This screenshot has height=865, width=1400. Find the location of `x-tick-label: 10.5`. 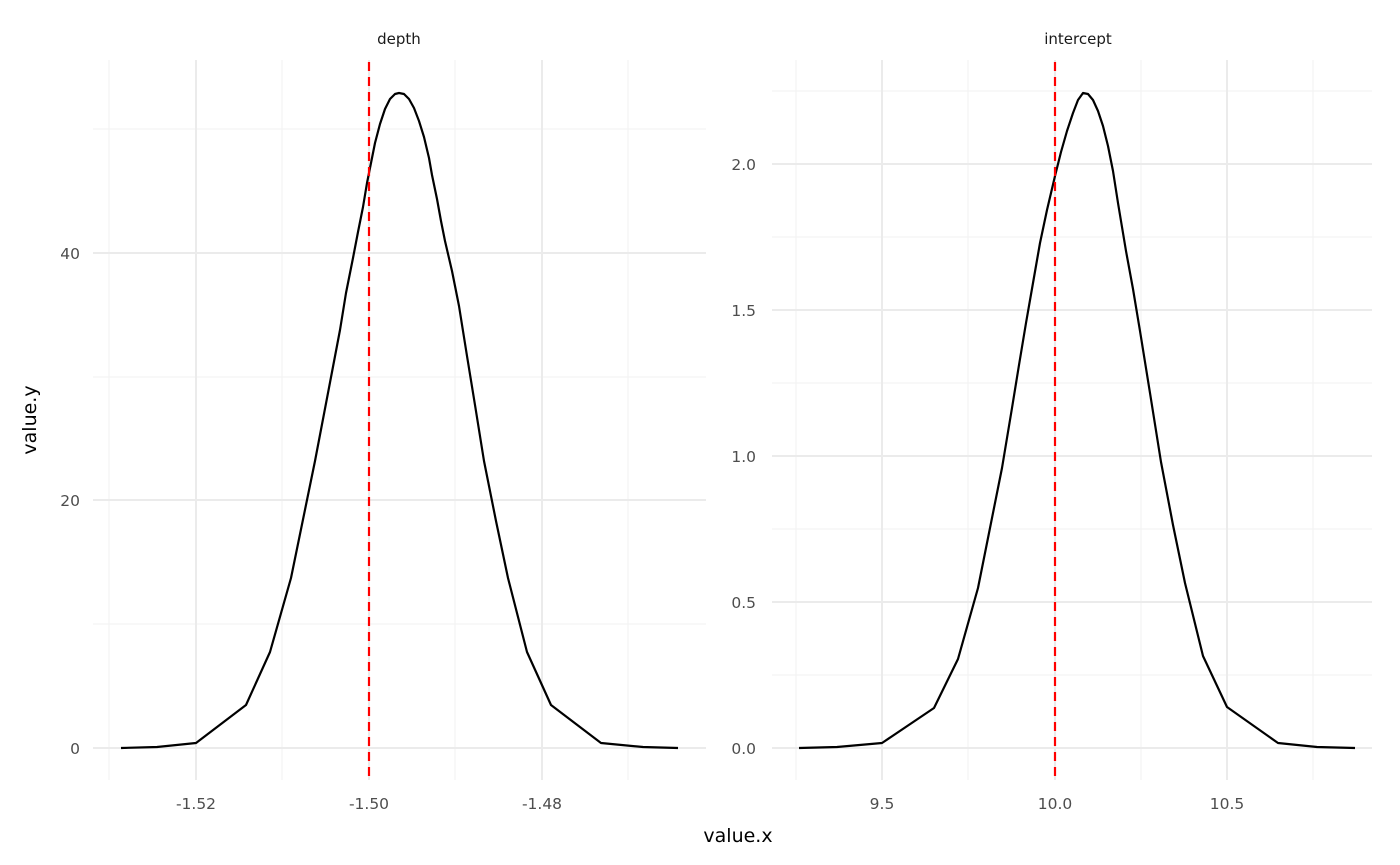

x-tick-label: 10.5 is located at coordinates (1227, 804).